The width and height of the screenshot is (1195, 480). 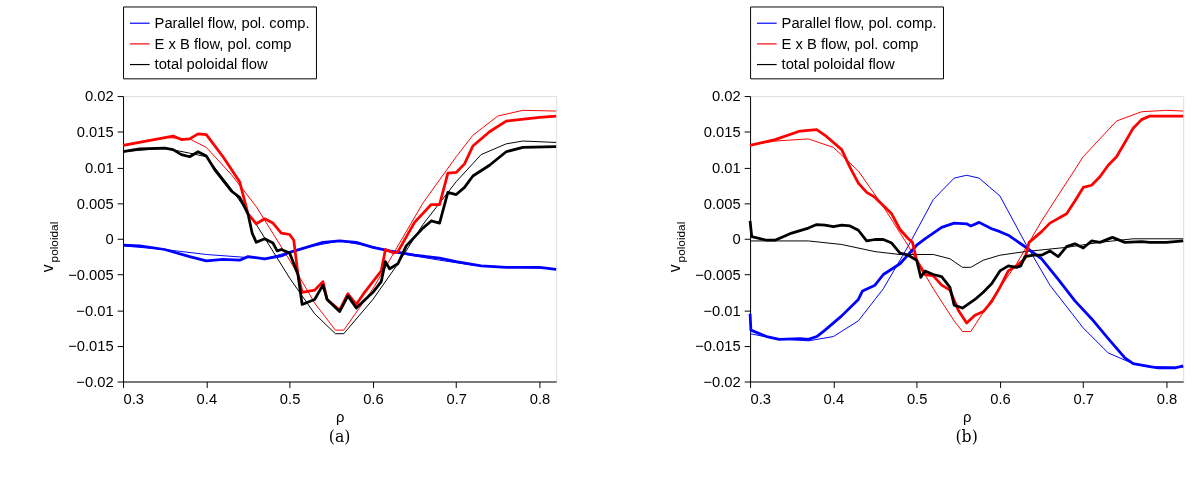 I want to click on text: (a), so click(x=339, y=436).